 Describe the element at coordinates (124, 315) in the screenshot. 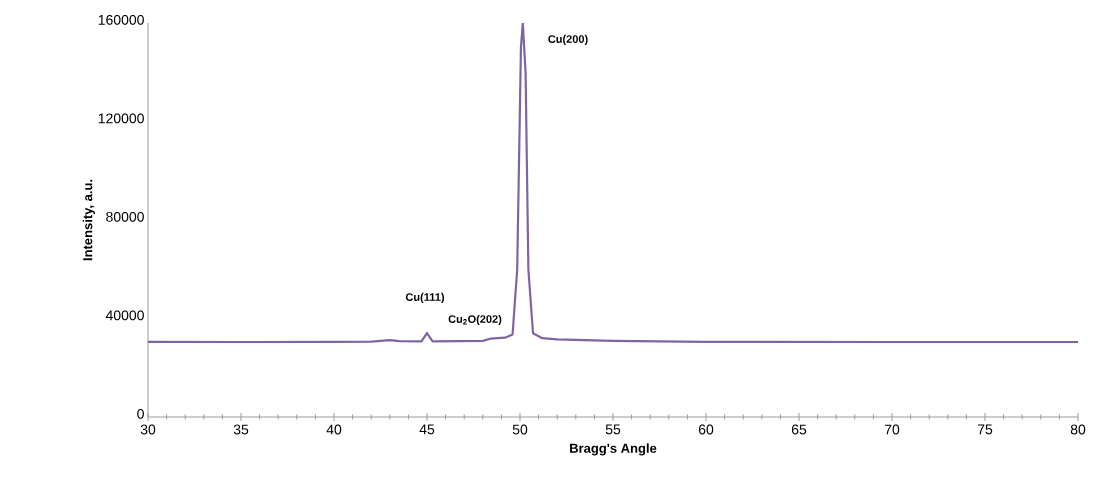

I see `y-tick-label: 40000` at that location.